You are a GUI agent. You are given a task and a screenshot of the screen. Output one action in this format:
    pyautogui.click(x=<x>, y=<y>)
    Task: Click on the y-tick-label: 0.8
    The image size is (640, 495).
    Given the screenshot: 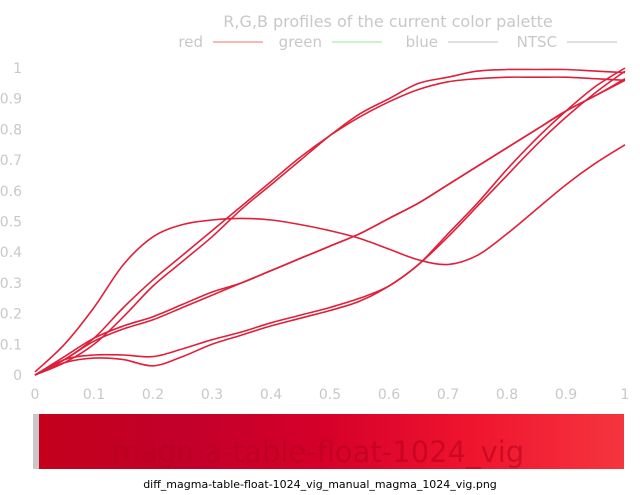 What is the action you would take?
    pyautogui.click(x=11, y=130)
    